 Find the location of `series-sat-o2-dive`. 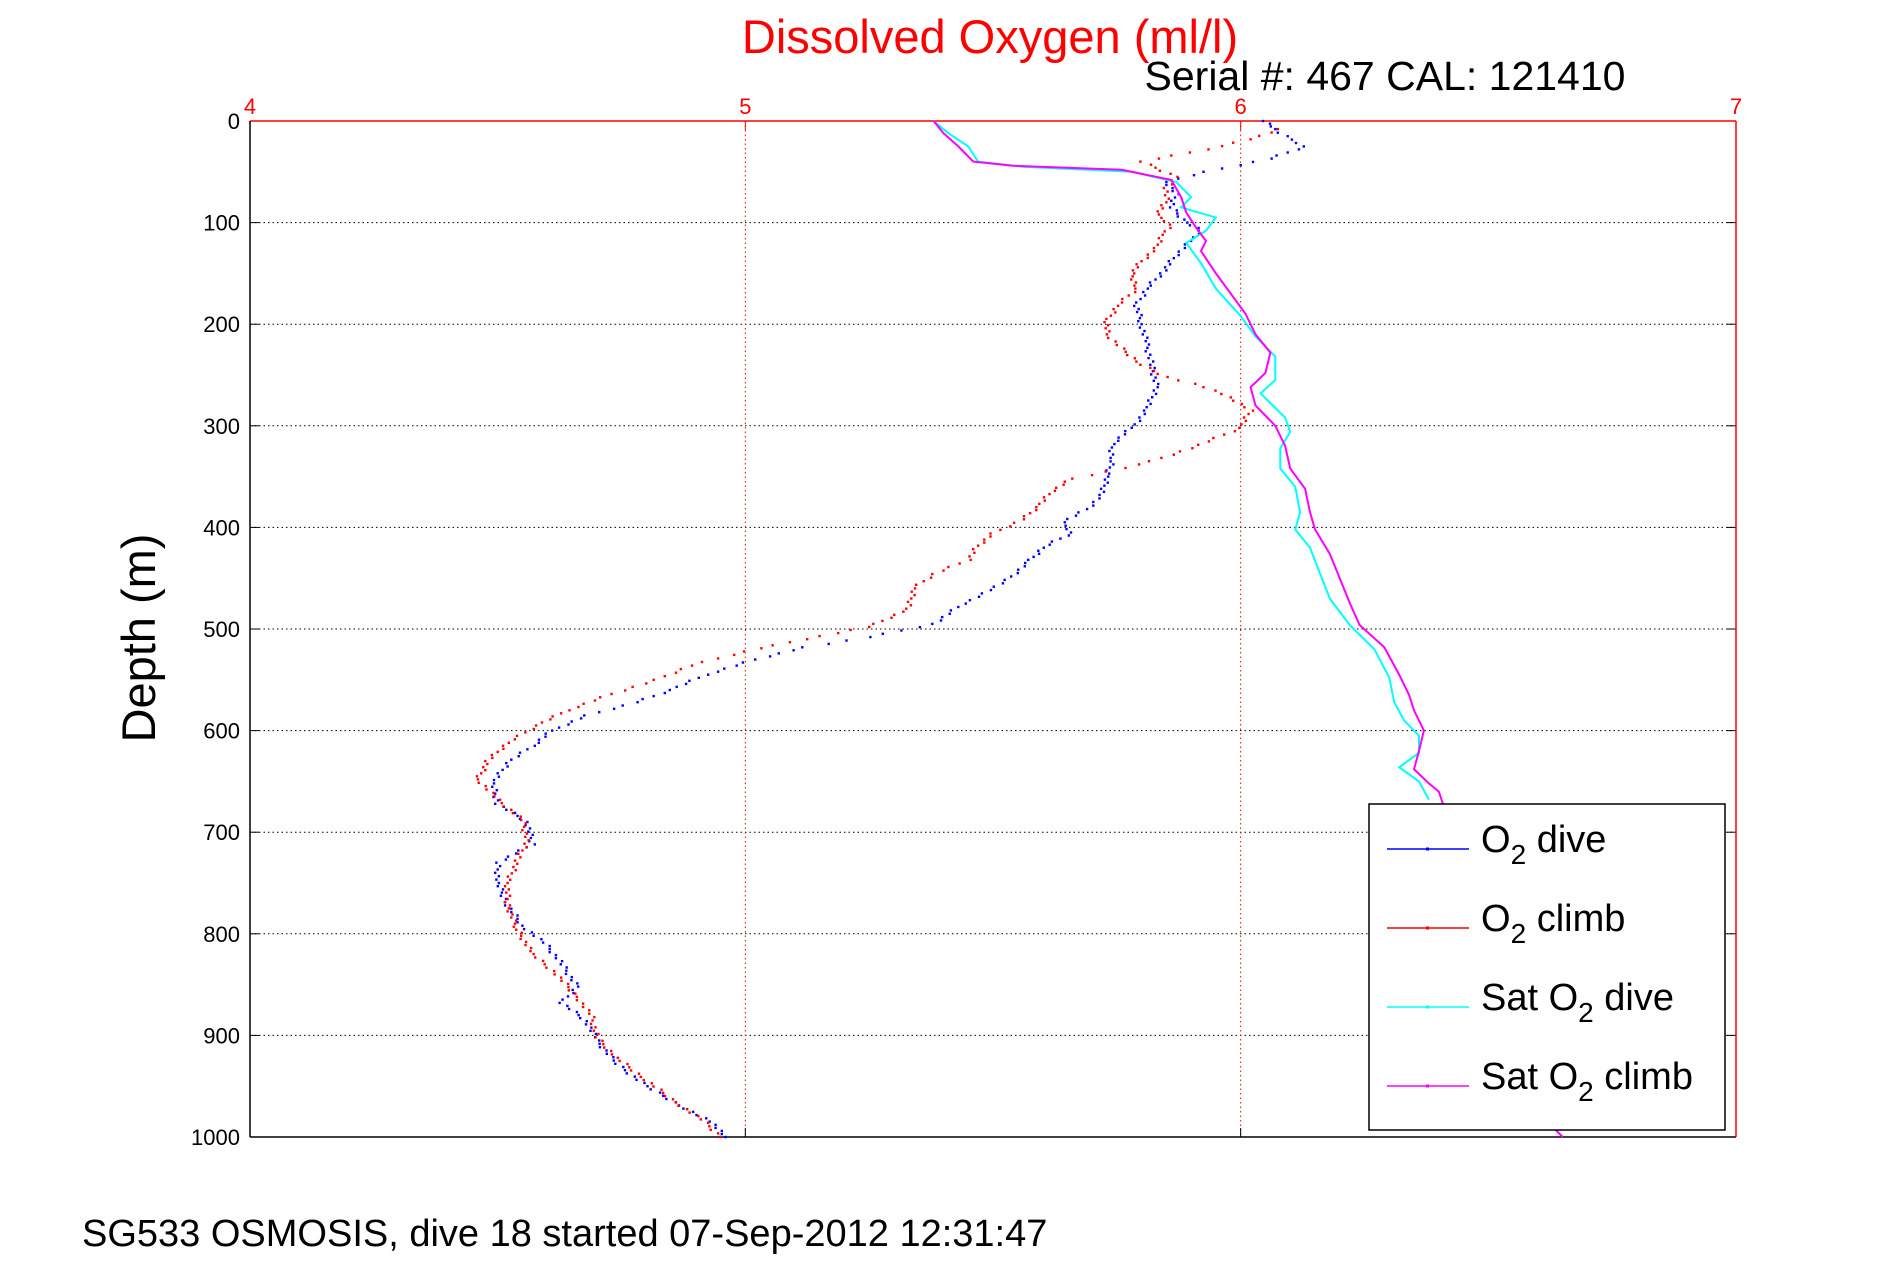

series-sat-o2-dive is located at coordinates (1181, 460).